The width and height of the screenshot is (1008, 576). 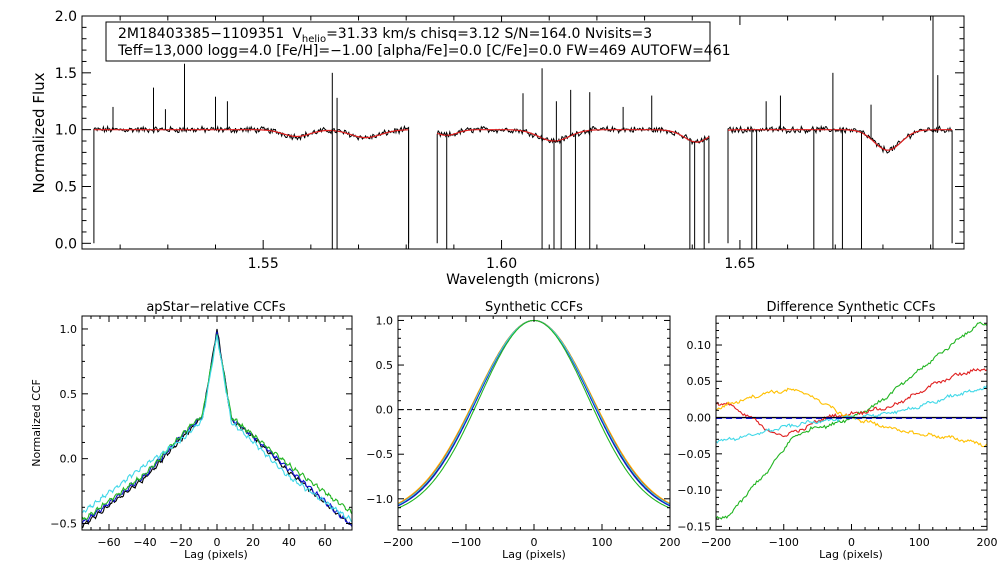 What do you see at coordinates (851, 542) in the screenshot?
I see `ccf3-x-tick-label: 0` at bounding box center [851, 542].